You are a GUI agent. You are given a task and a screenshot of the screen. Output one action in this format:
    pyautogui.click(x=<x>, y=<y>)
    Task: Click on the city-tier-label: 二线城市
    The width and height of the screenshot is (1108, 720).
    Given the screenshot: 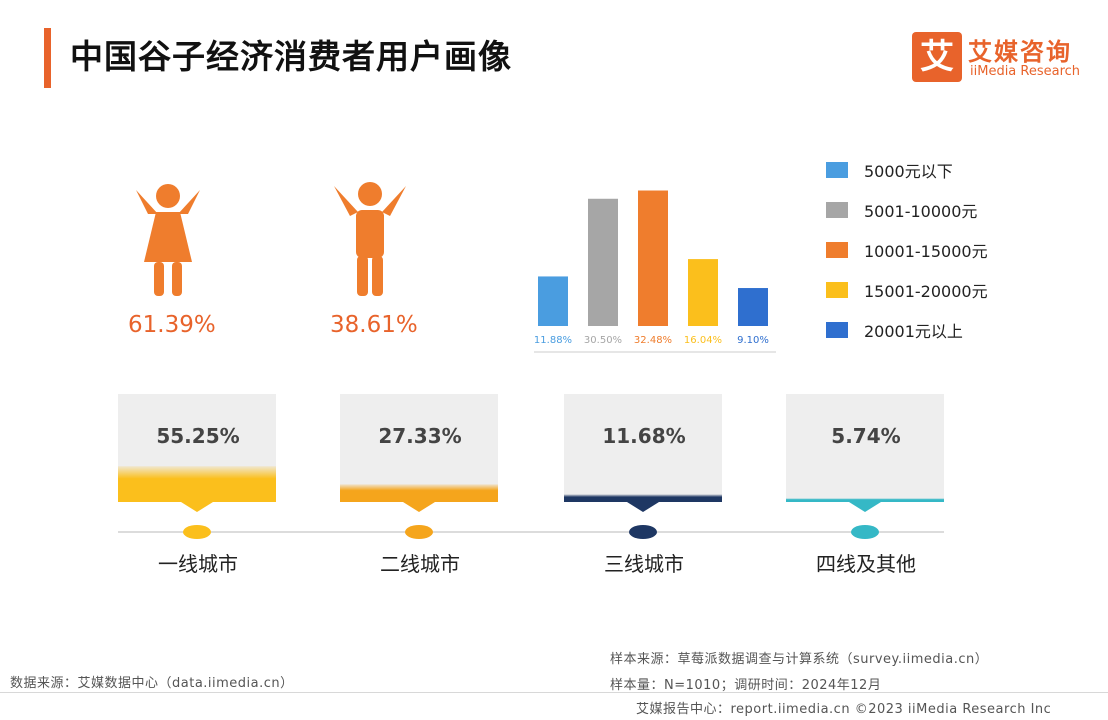 What is the action you would take?
    pyautogui.click(x=420, y=564)
    